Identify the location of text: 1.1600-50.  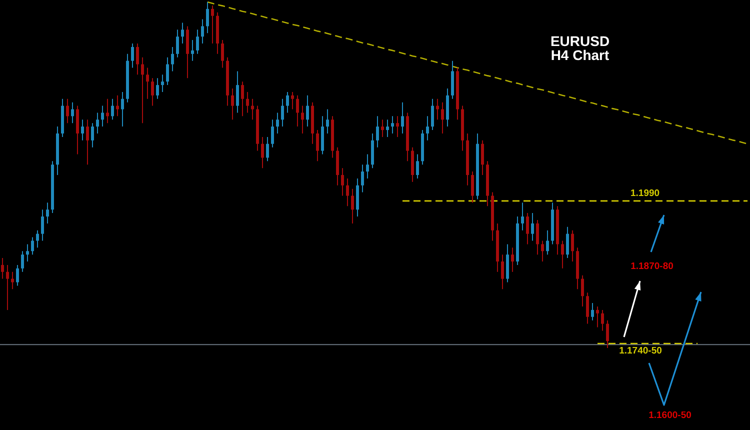
(670, 415).